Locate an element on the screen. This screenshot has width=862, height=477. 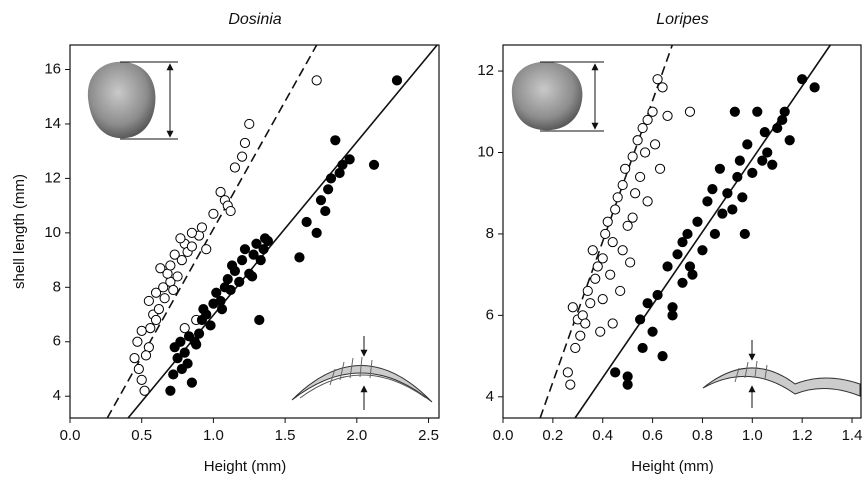
y-tick-label: 4 is located at coordinates (490, 396).